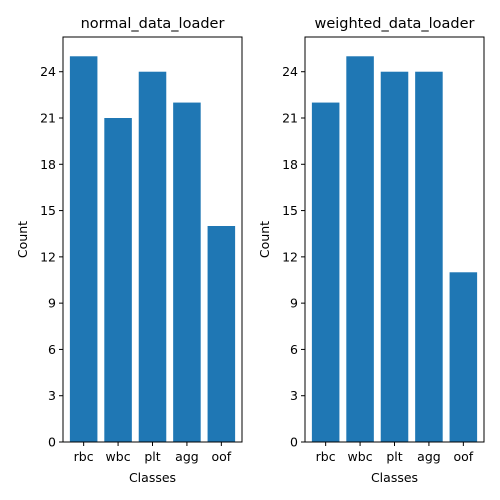 This screenshot has height=500, width=500. What do you see at coordinates (153, 24) in the screenshot?
I see `chart-title: normal_data_loader` at bounding box center [153, 24].